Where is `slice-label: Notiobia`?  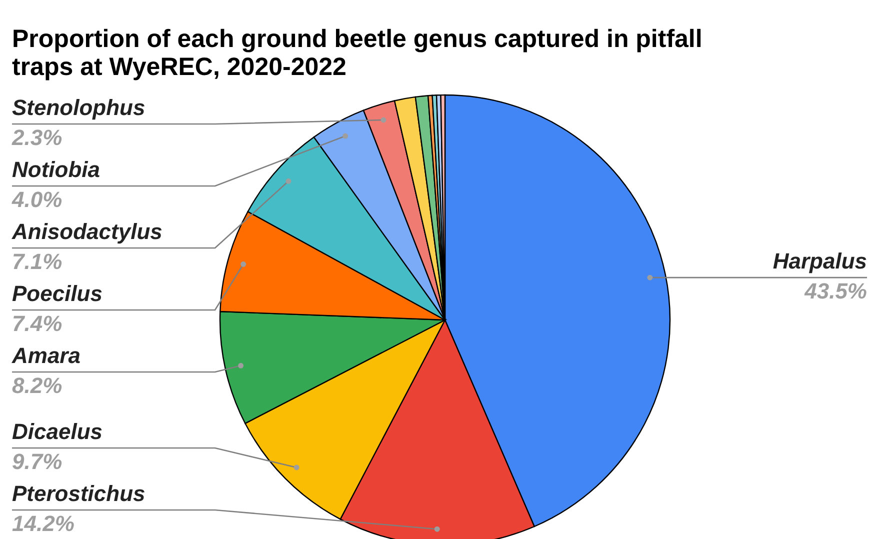
slice-label: Notiobia is located at coordinates (56, 169).